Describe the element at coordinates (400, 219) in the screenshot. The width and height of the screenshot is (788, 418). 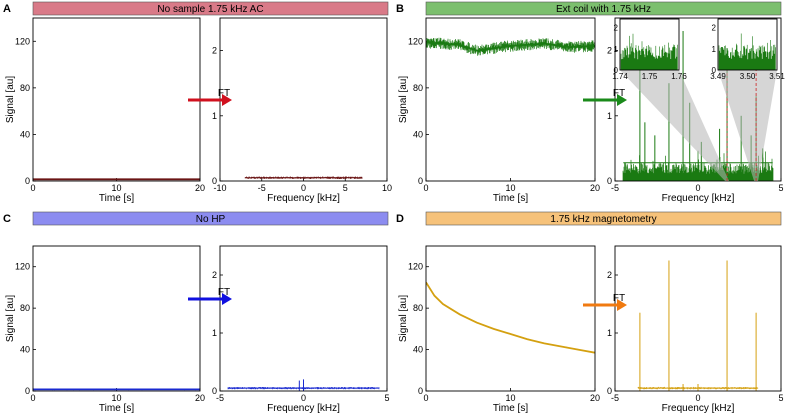
I see `panel-letter: D` at that location.